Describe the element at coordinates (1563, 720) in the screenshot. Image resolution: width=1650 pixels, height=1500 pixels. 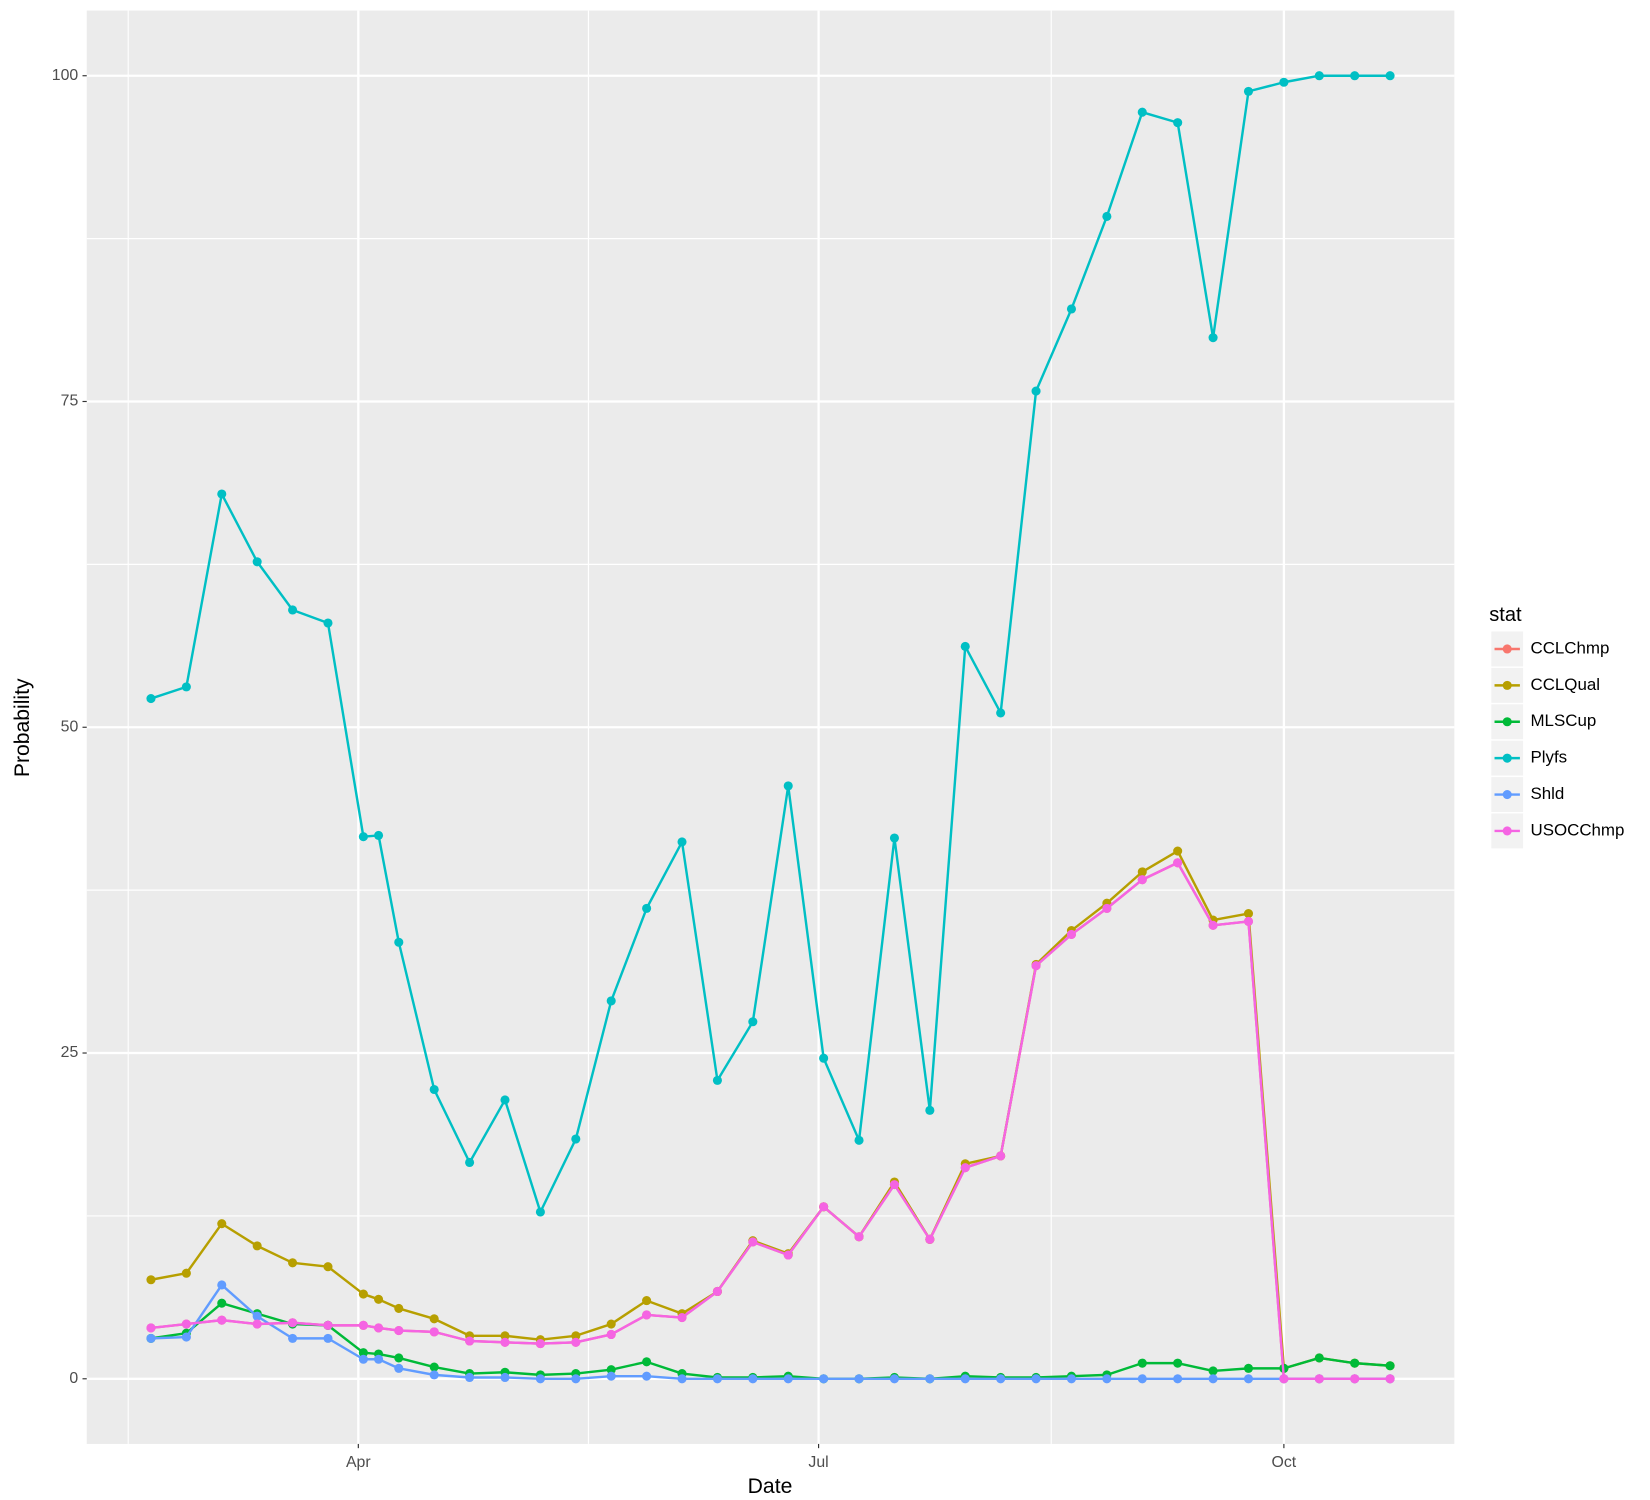
I see `legend-label: MLSCup` at that location.